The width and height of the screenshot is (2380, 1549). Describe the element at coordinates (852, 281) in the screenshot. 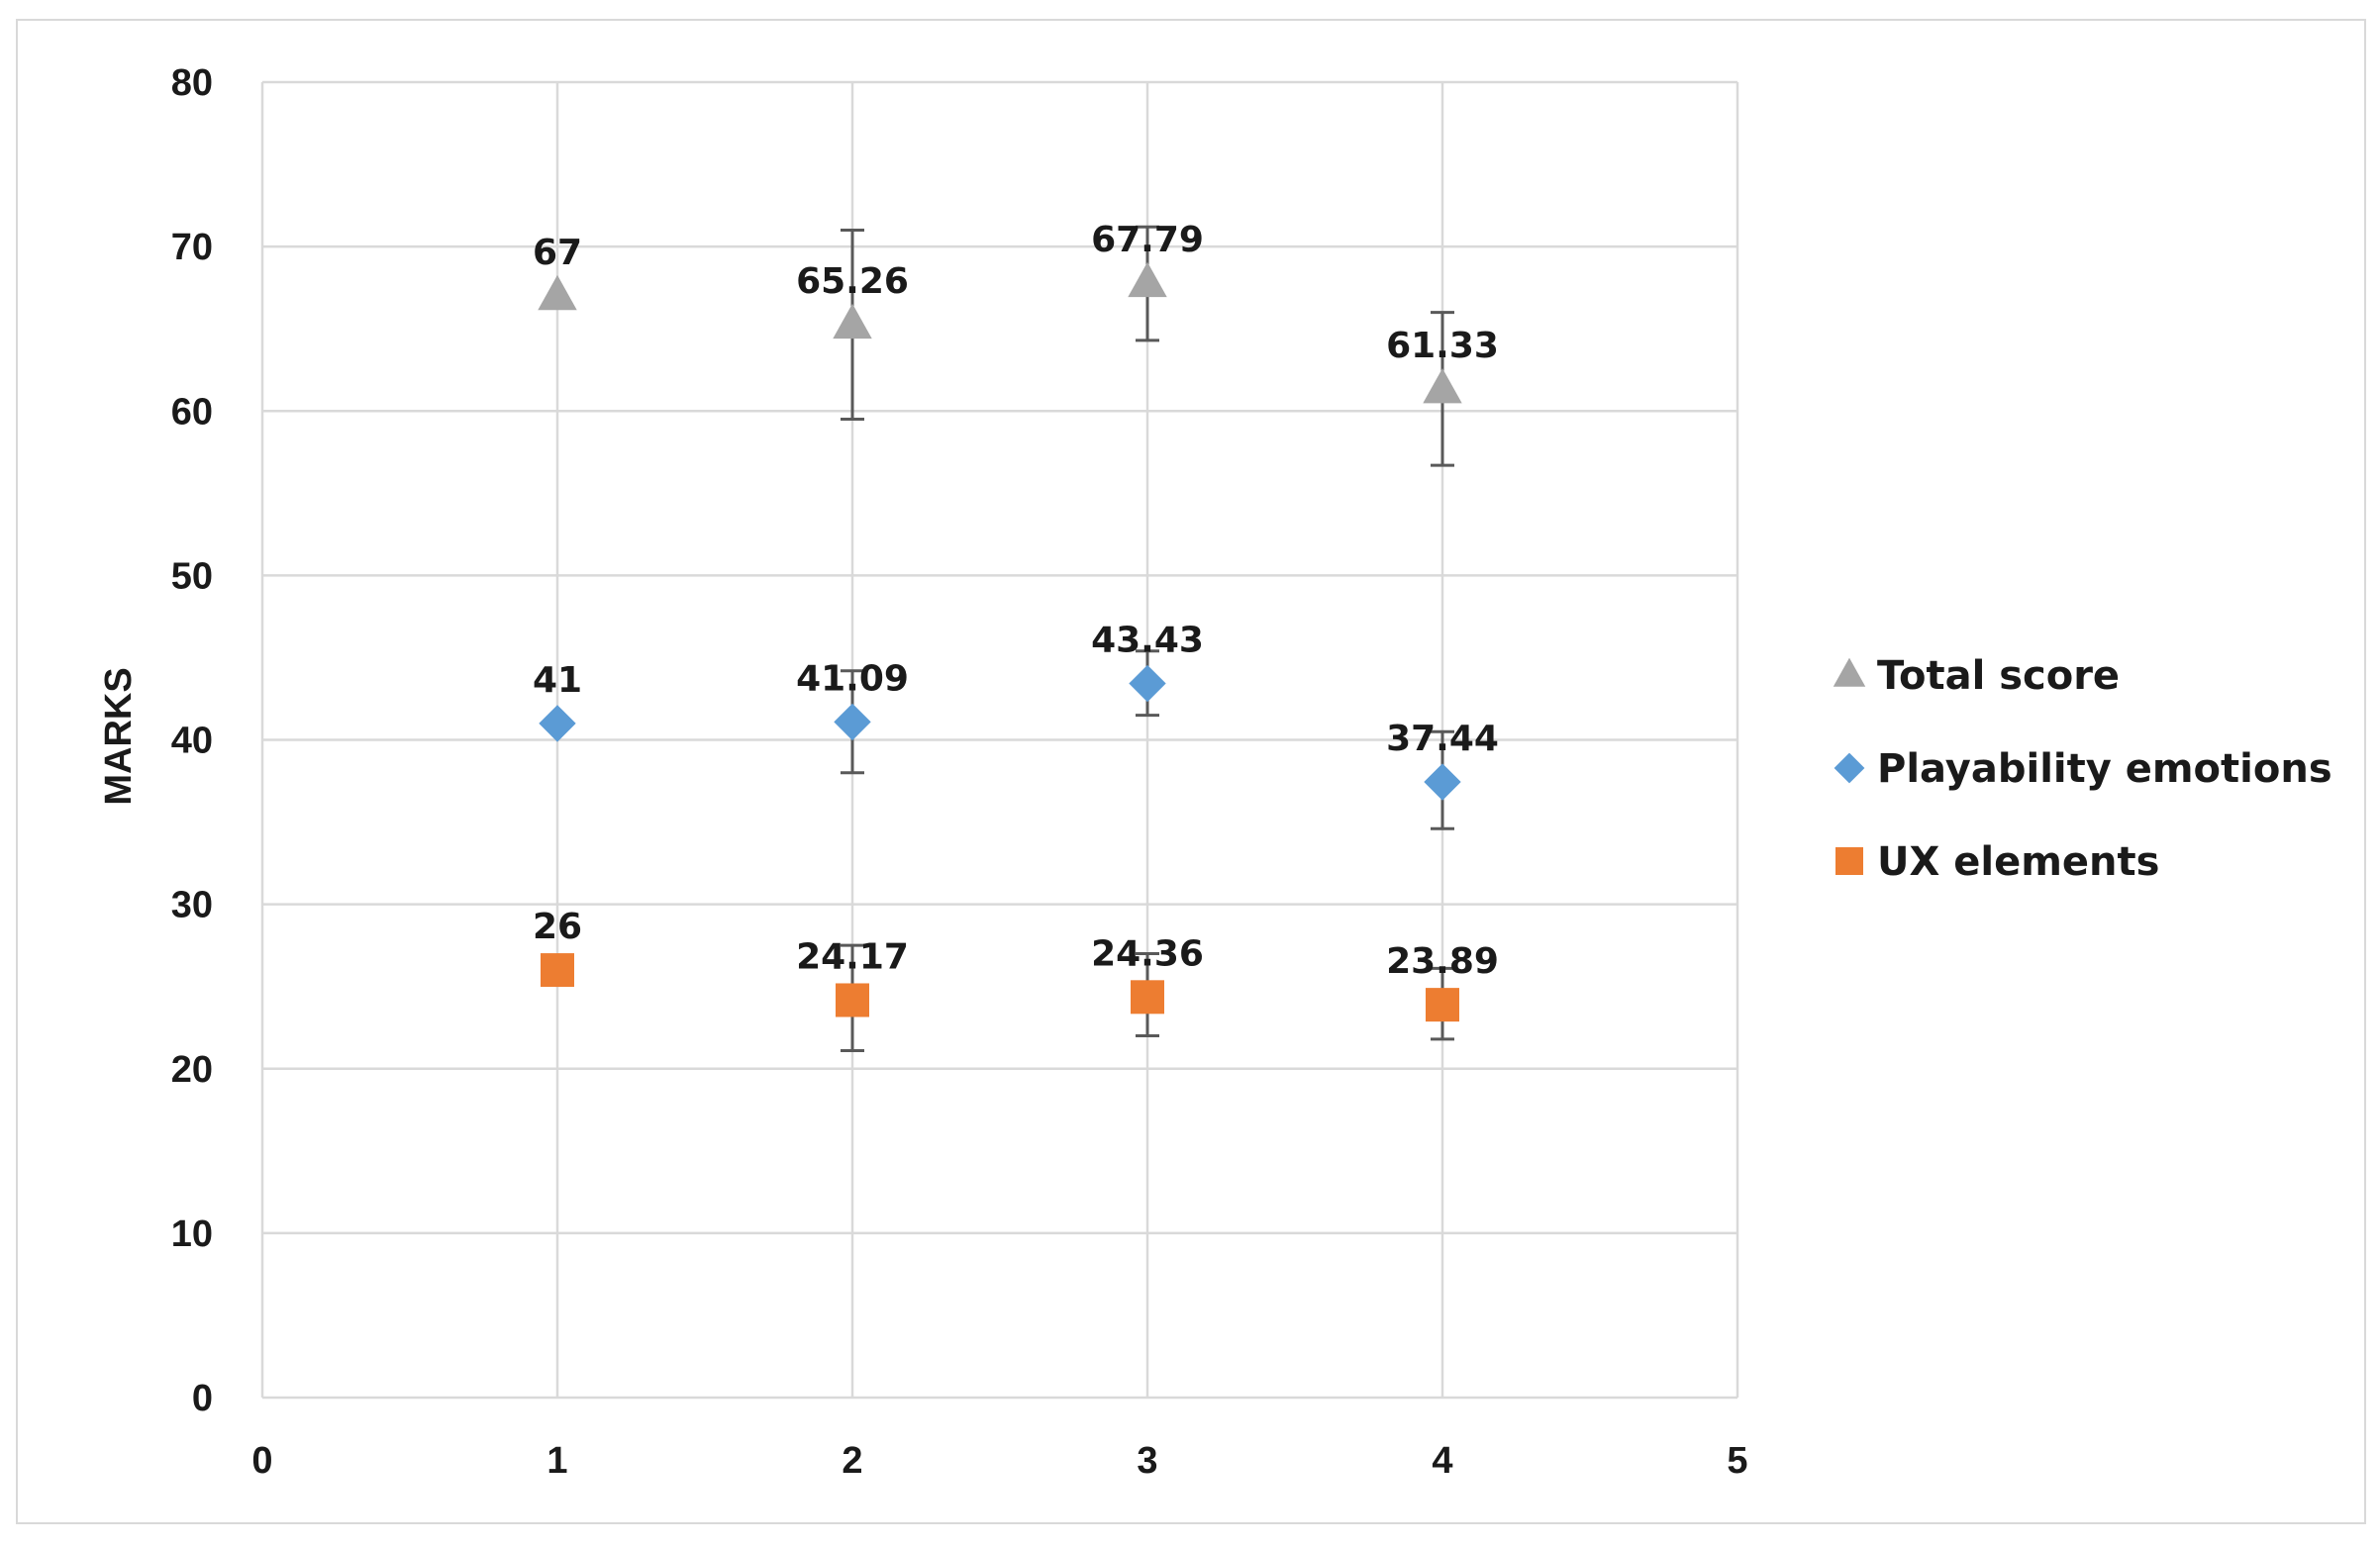

I see `data-label: 65.26` at that location.